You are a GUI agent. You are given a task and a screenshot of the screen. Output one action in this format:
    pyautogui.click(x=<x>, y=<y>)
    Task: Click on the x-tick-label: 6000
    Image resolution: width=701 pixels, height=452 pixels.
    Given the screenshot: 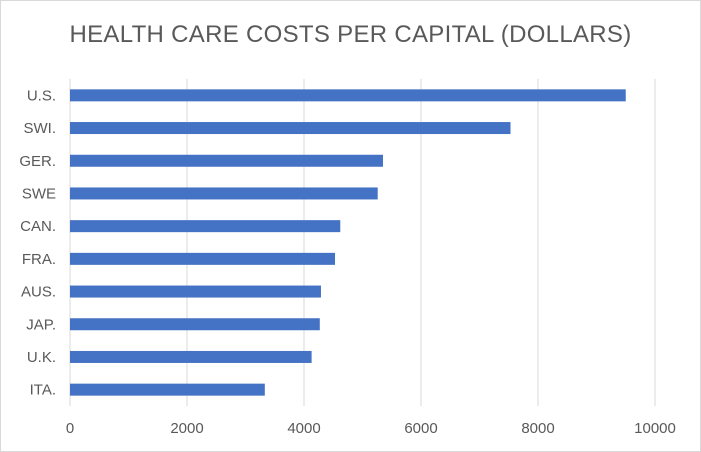 What is the action you would take?
    pyautogui.click(x=420, y=428)
    